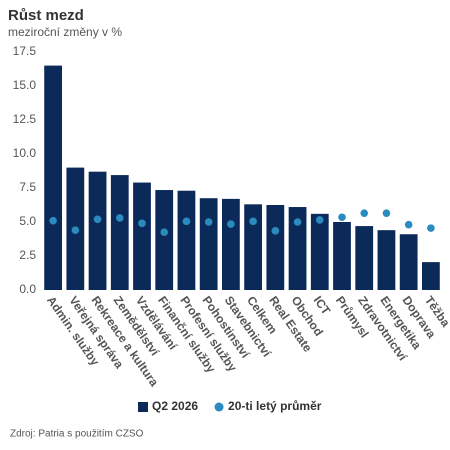  Describe the element at coordinates (275, 406) in the screenshot. I see `legend-label: 20-ti letý průměr` at that location.